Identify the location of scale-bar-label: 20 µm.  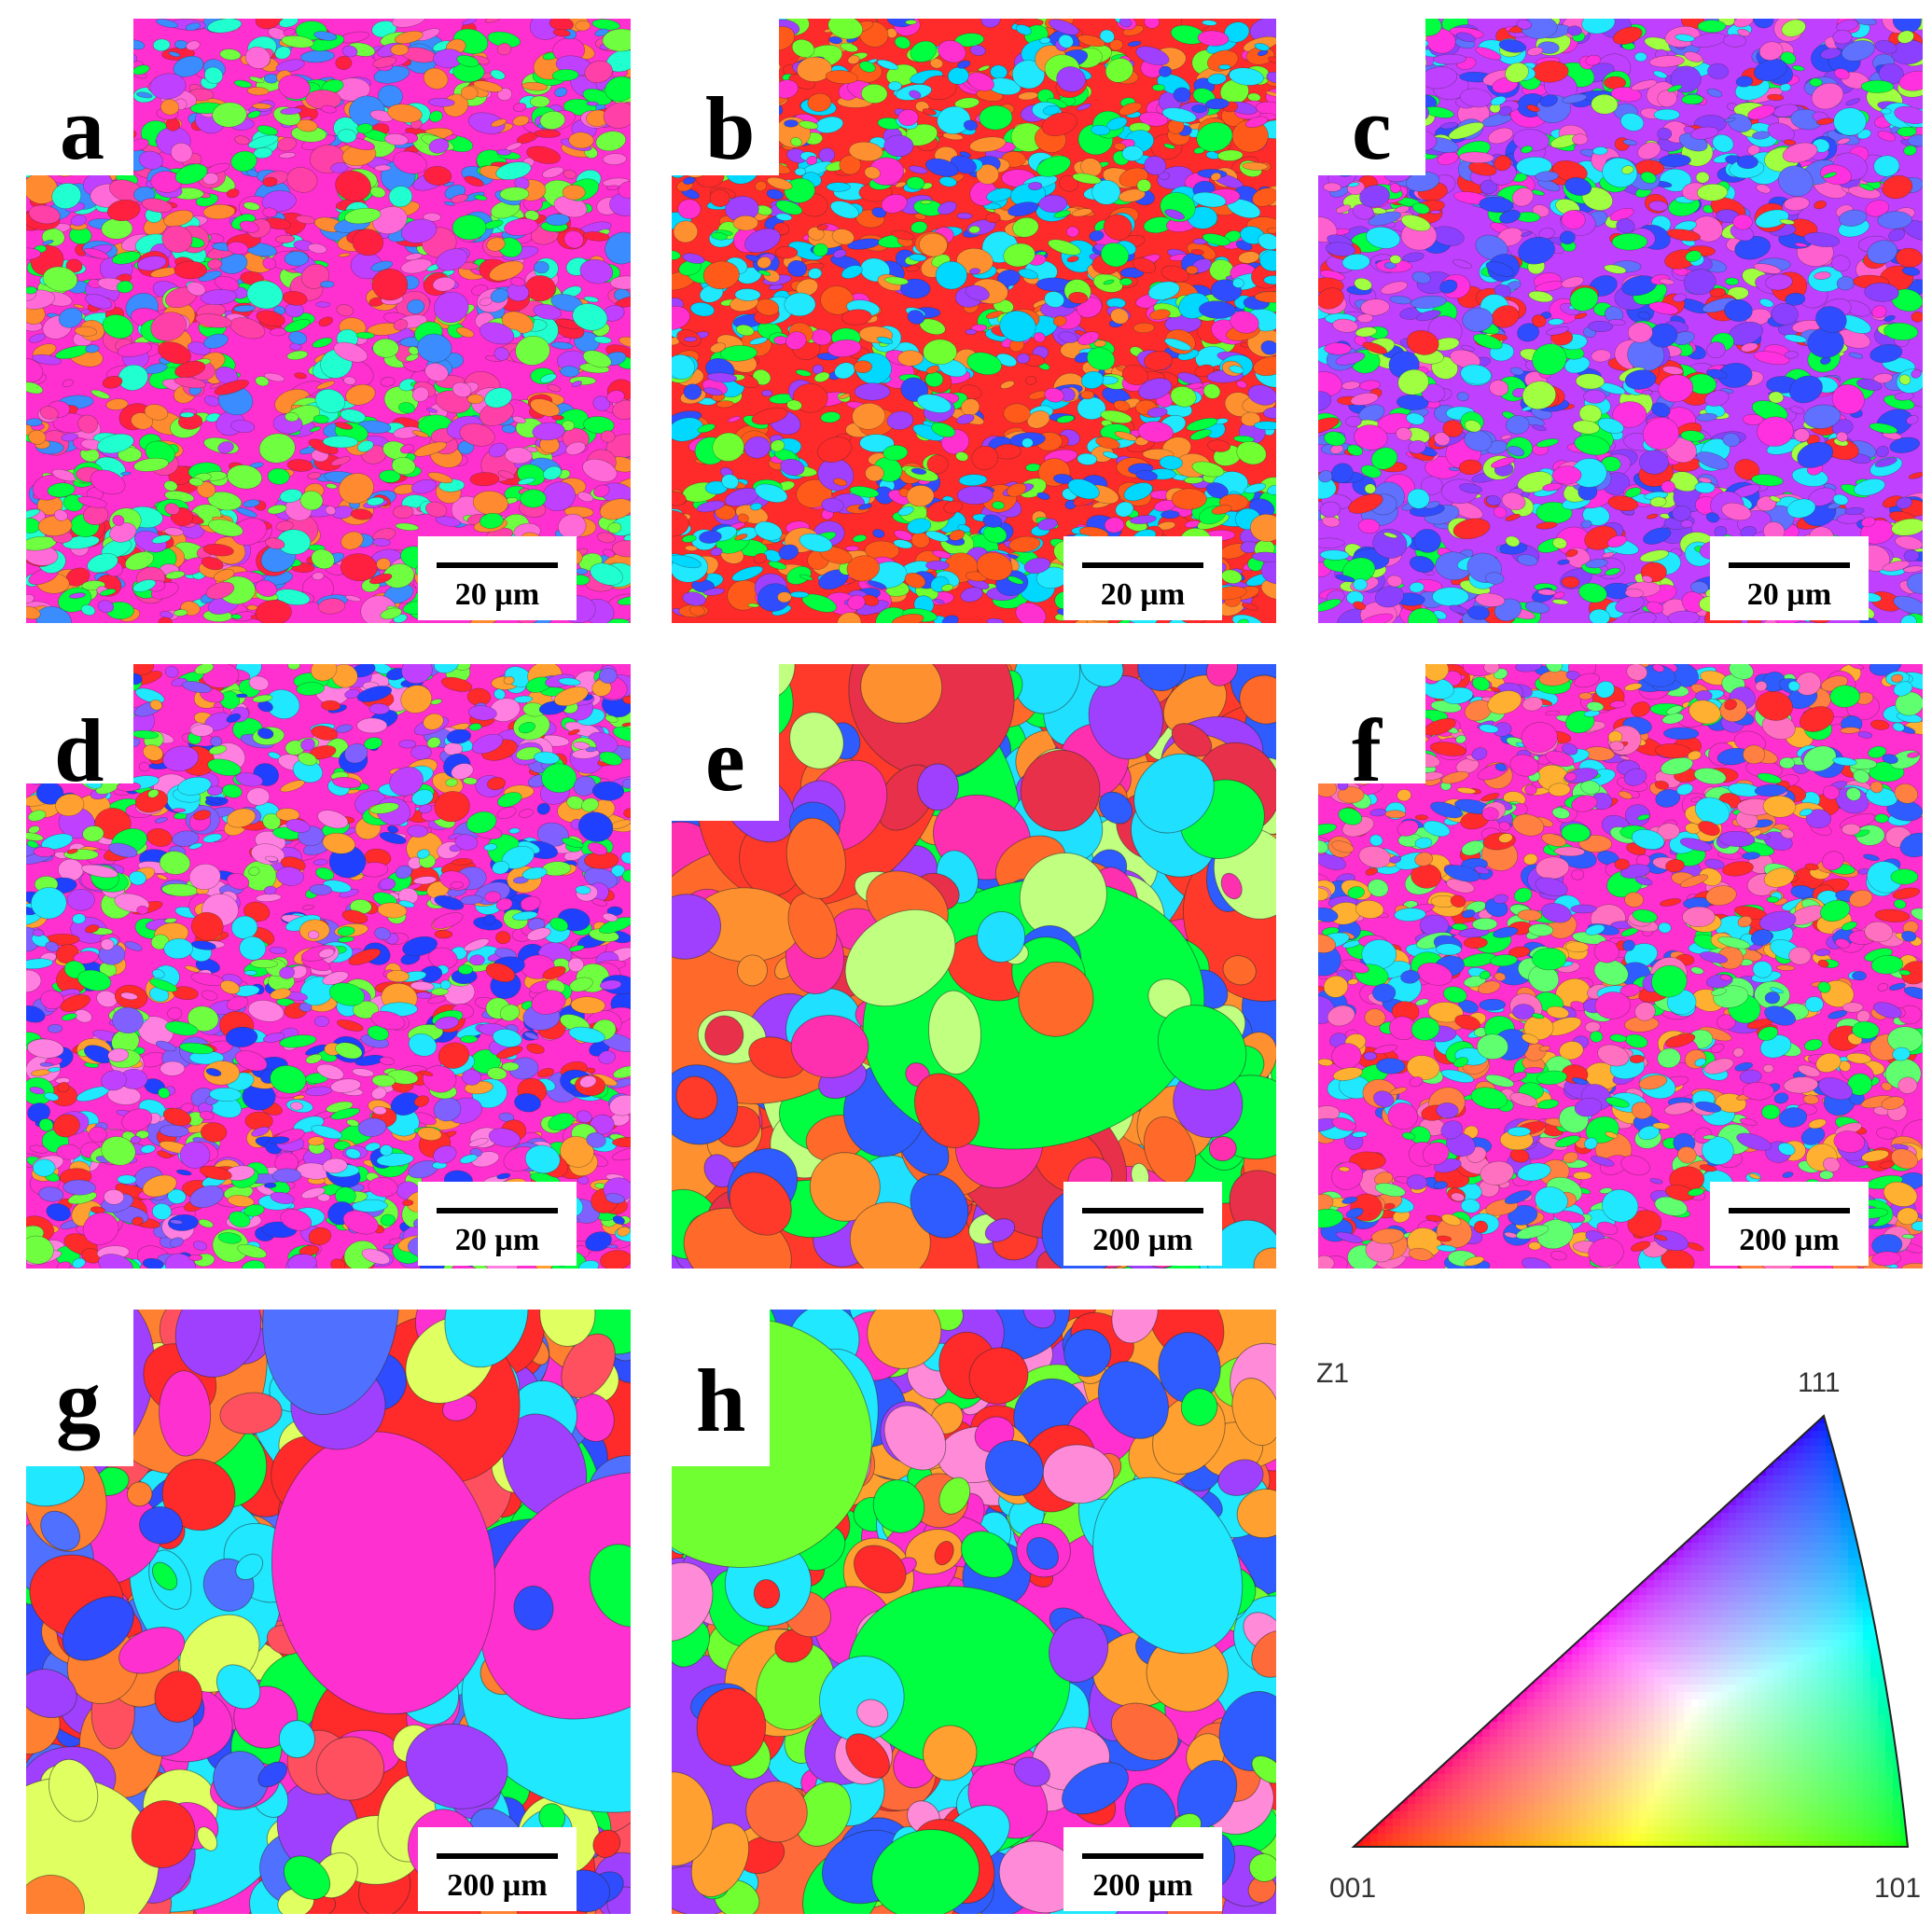
(1789, 594).